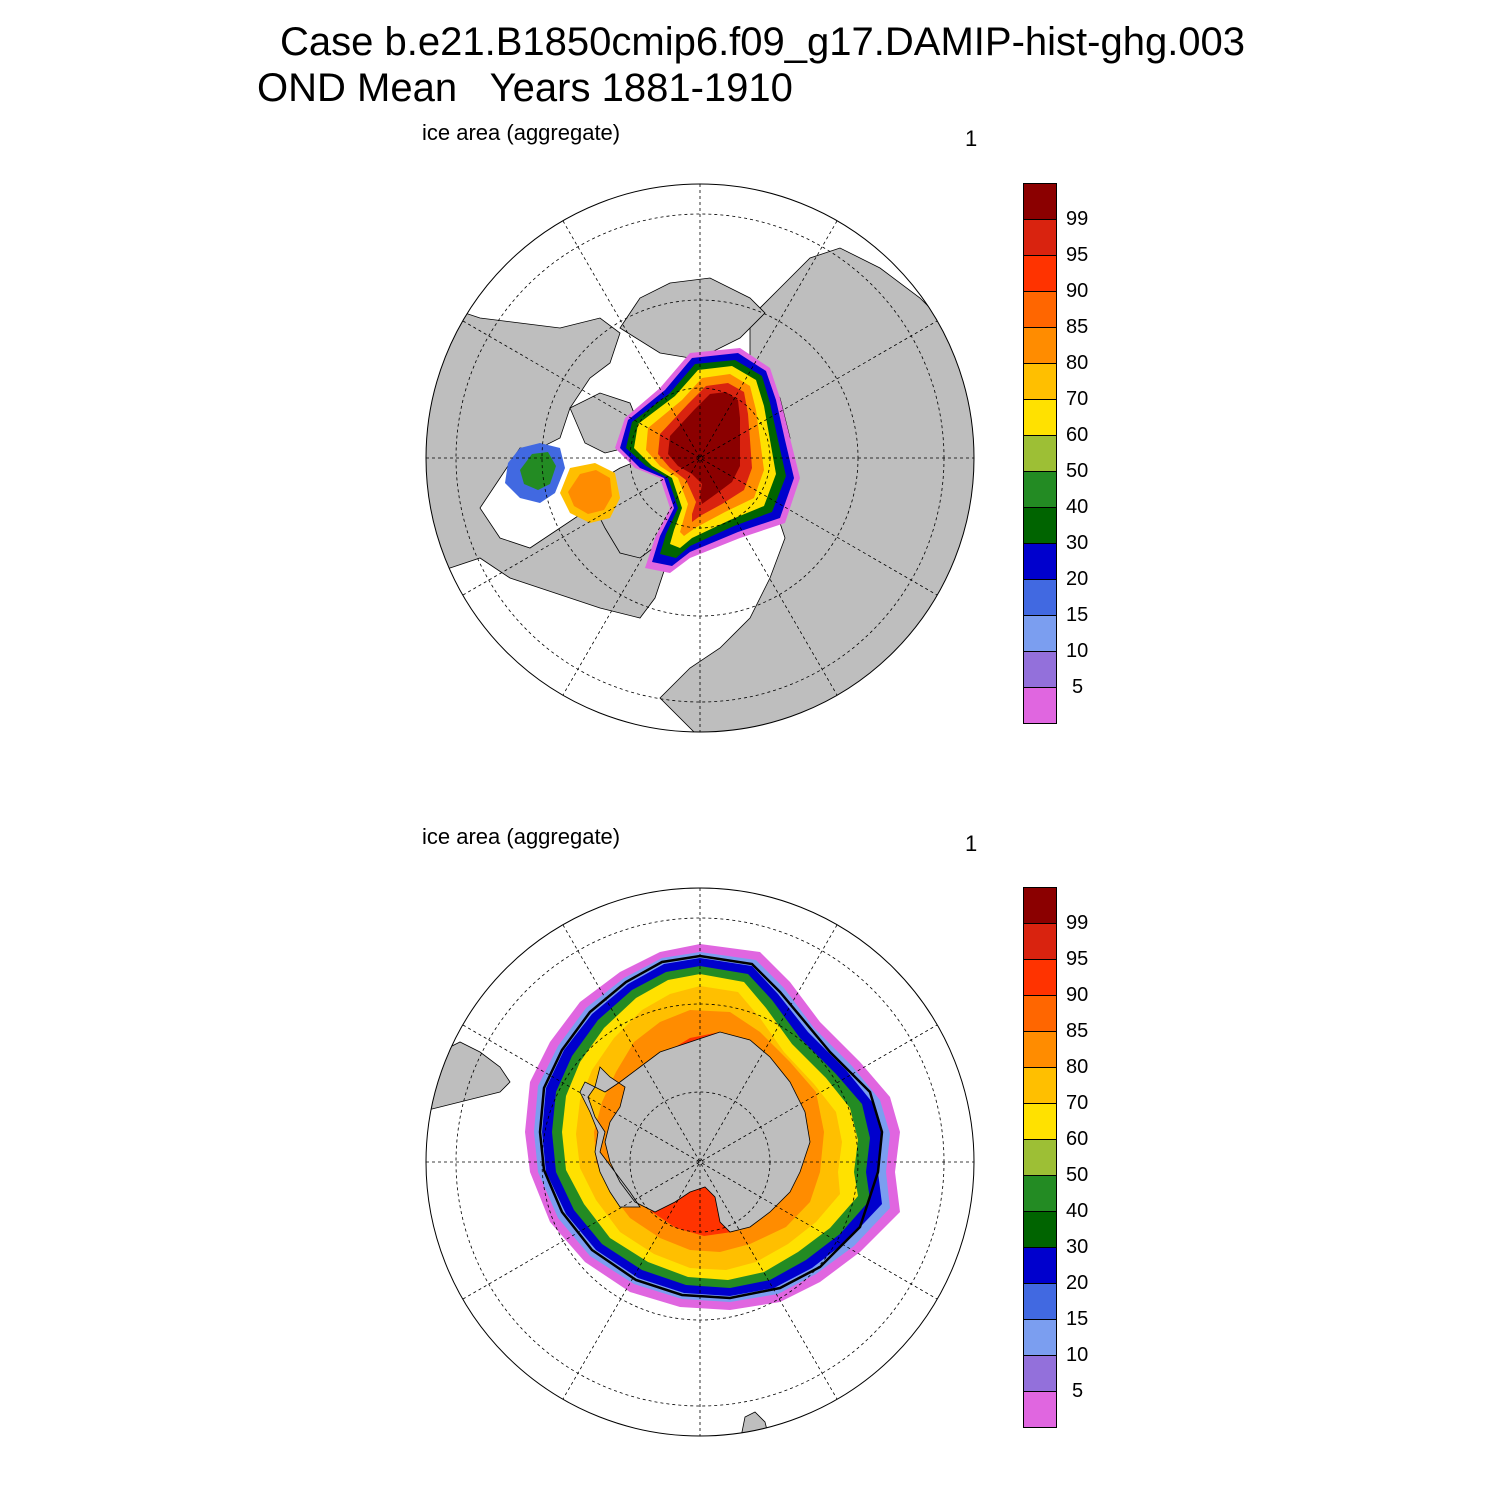 The image size is (1500, 1500). I want to click on north-land-north-america, so click(546, 458).